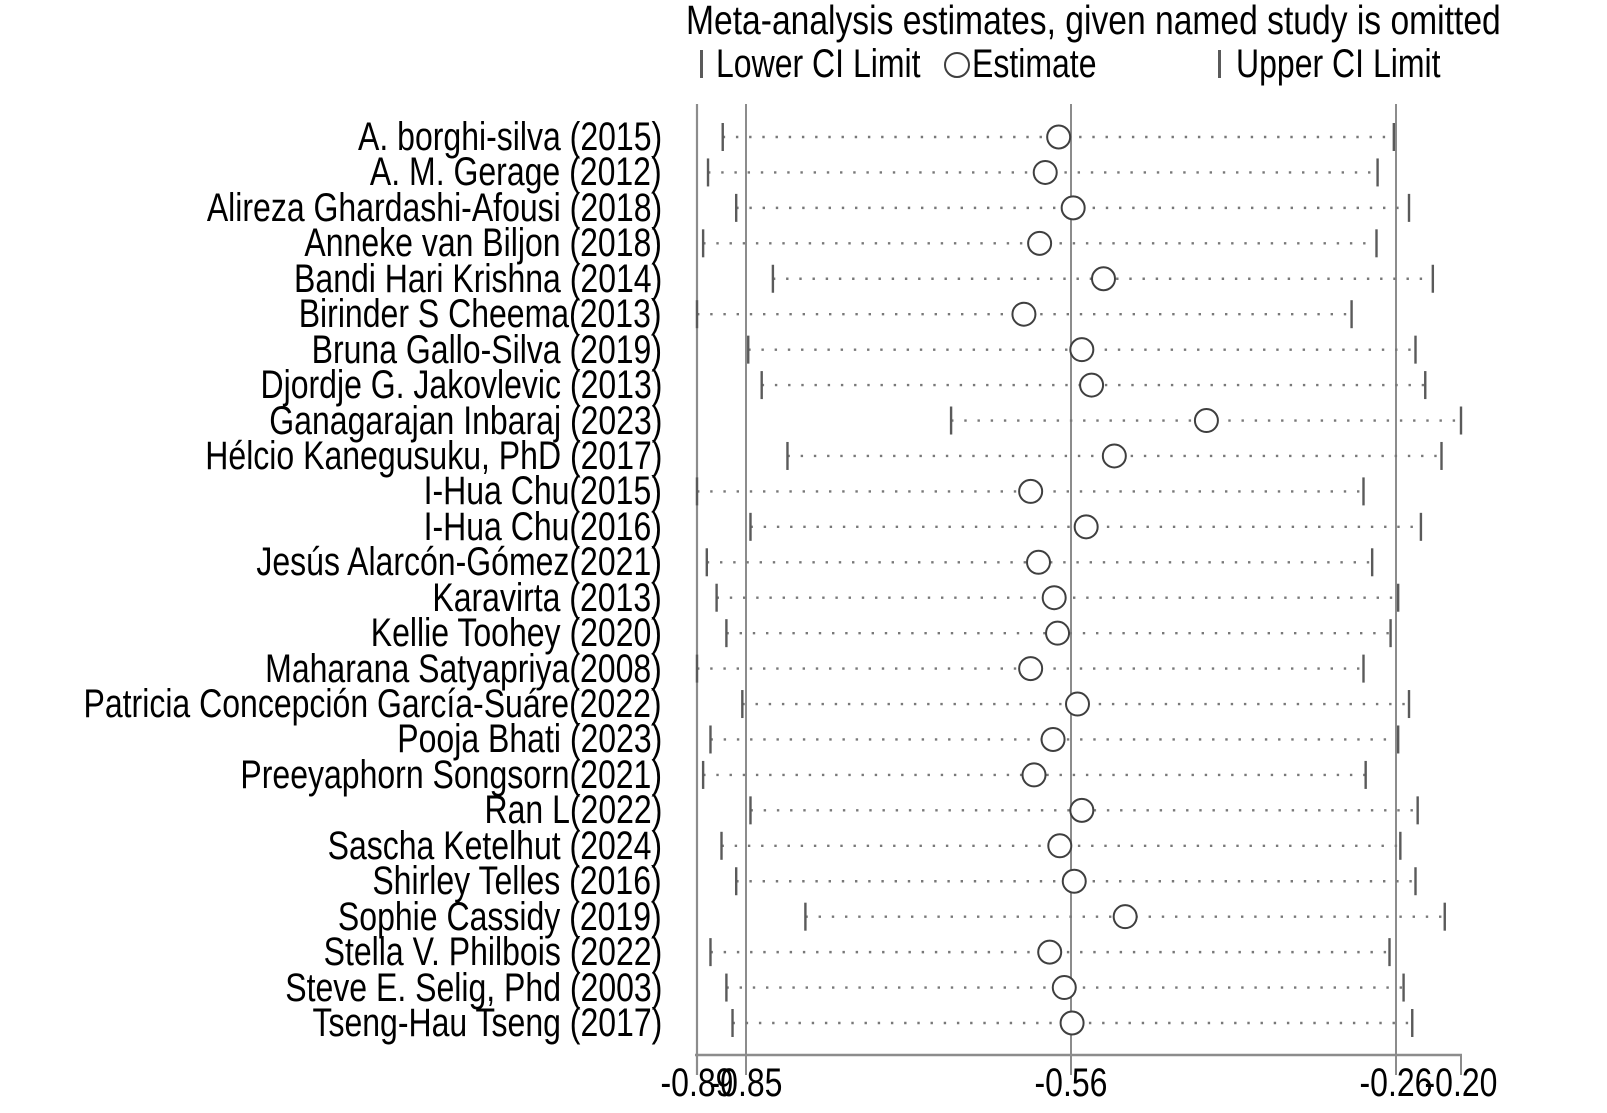 Image resolution: width=1607 pixels, height=1113 pixels. I want to click on study-label: Patricia Concepción García-Suáre(2022), so click(372, 704).